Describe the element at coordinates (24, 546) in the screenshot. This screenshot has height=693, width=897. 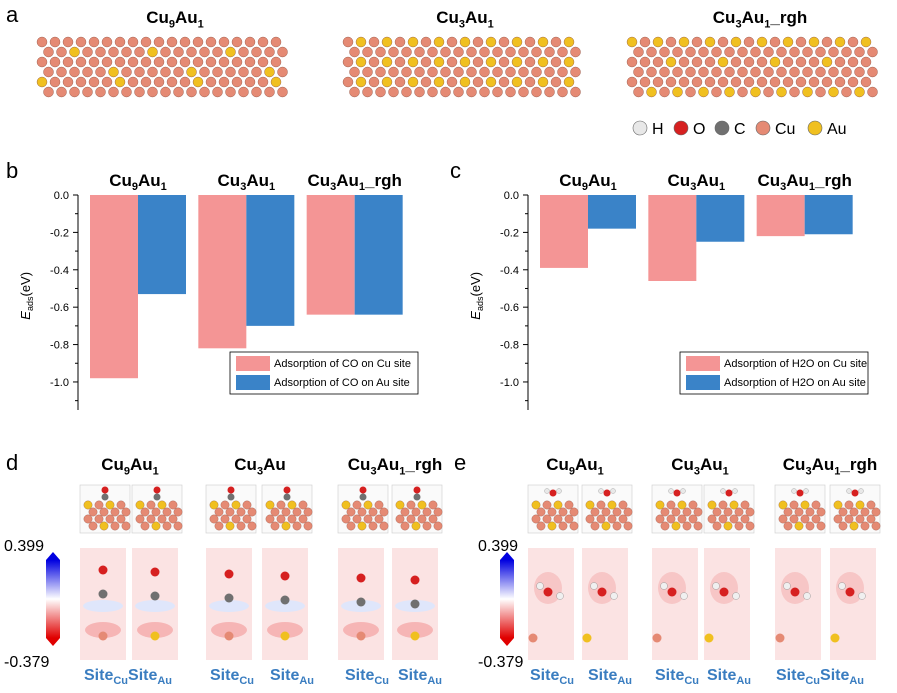
I see `panel-d-colorbar-max: 0.399` at that location.